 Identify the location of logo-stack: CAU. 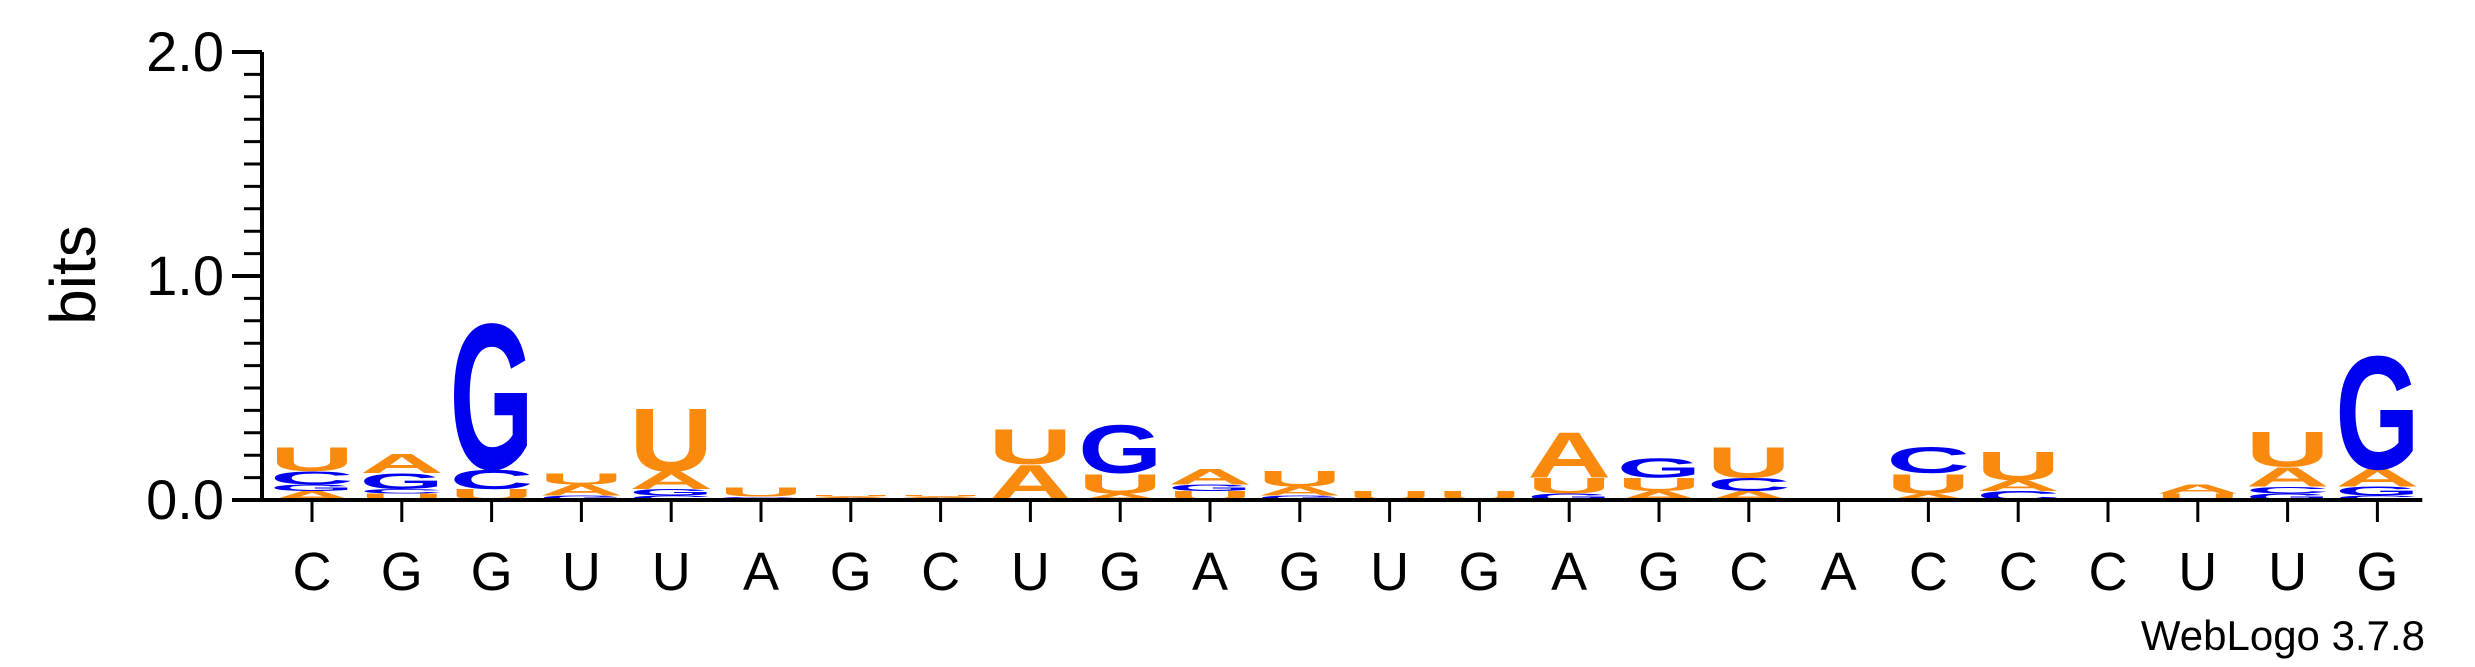
(2018, 473).